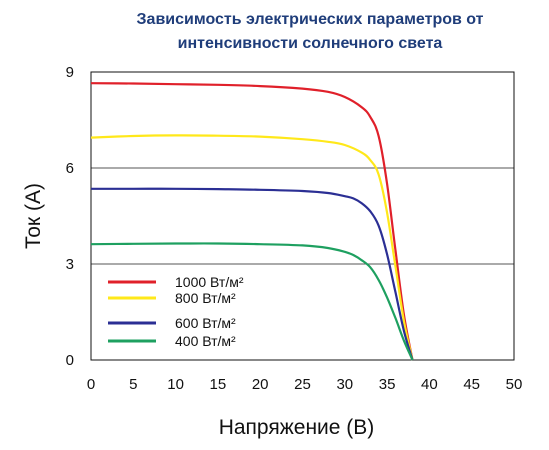  I want to click on x-tick-label: 50, so click(514, 384).